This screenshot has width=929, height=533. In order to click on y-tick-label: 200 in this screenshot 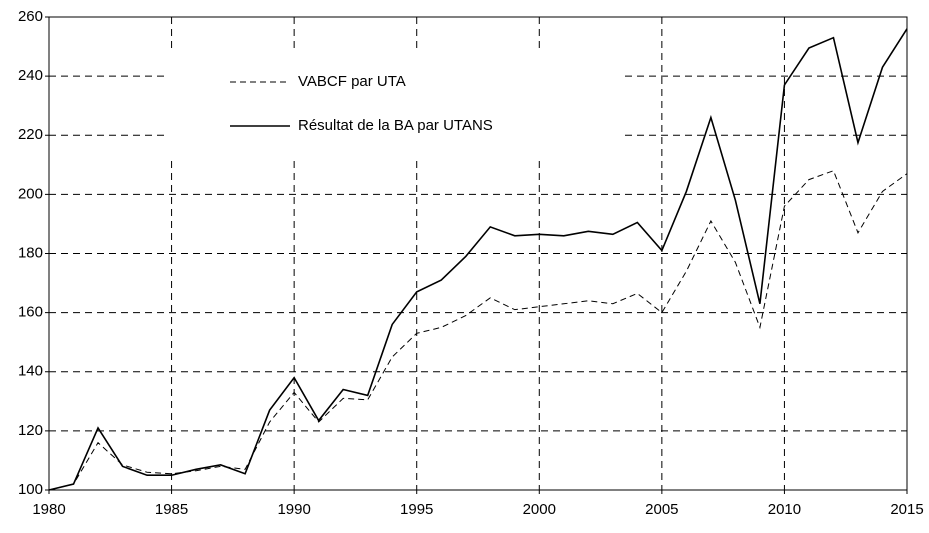, I will do `click(30, 193)`.